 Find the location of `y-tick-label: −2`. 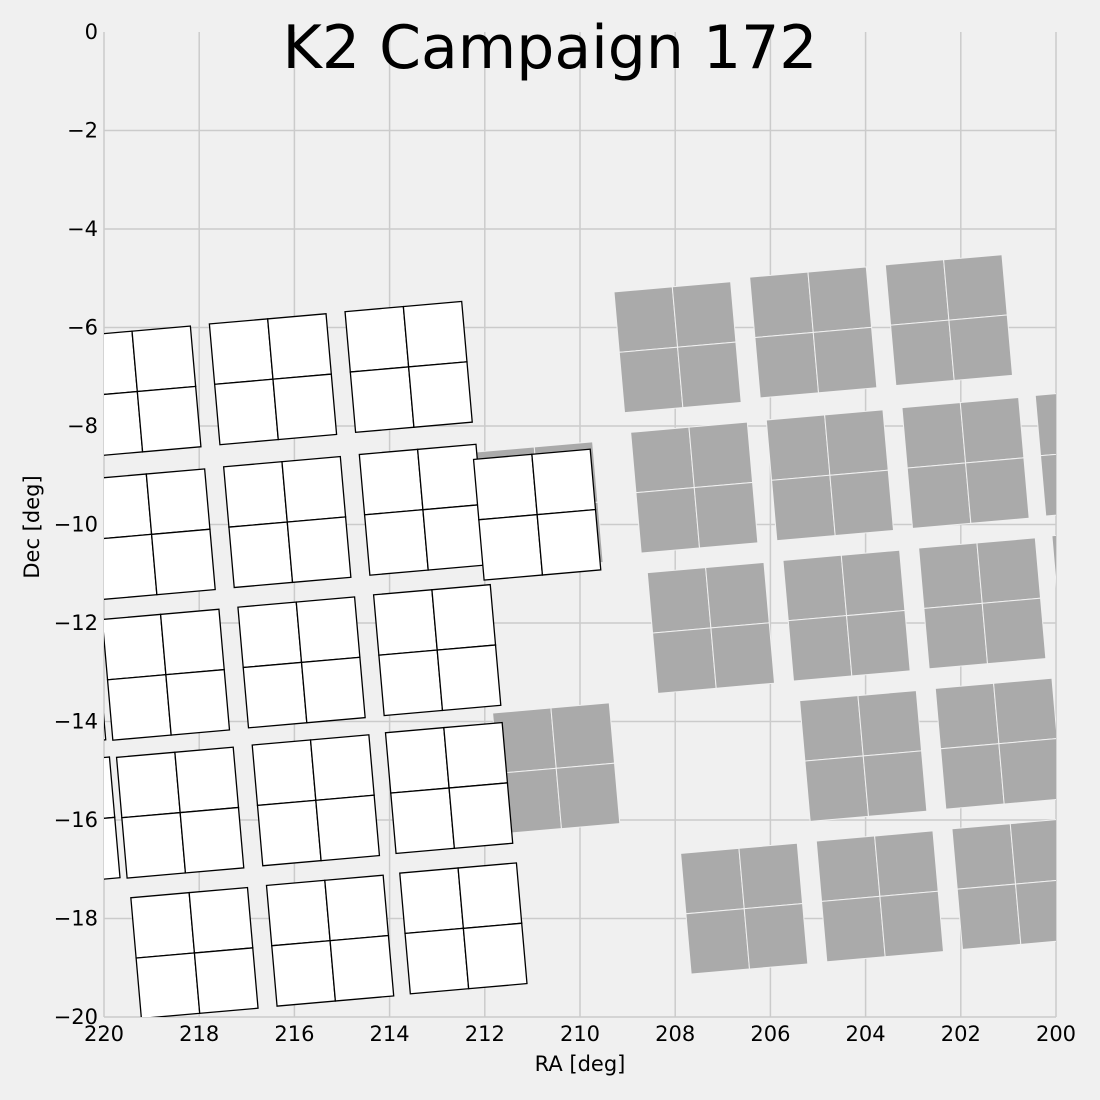

y-tick-label: −2 is located at coordinates (82, 131).